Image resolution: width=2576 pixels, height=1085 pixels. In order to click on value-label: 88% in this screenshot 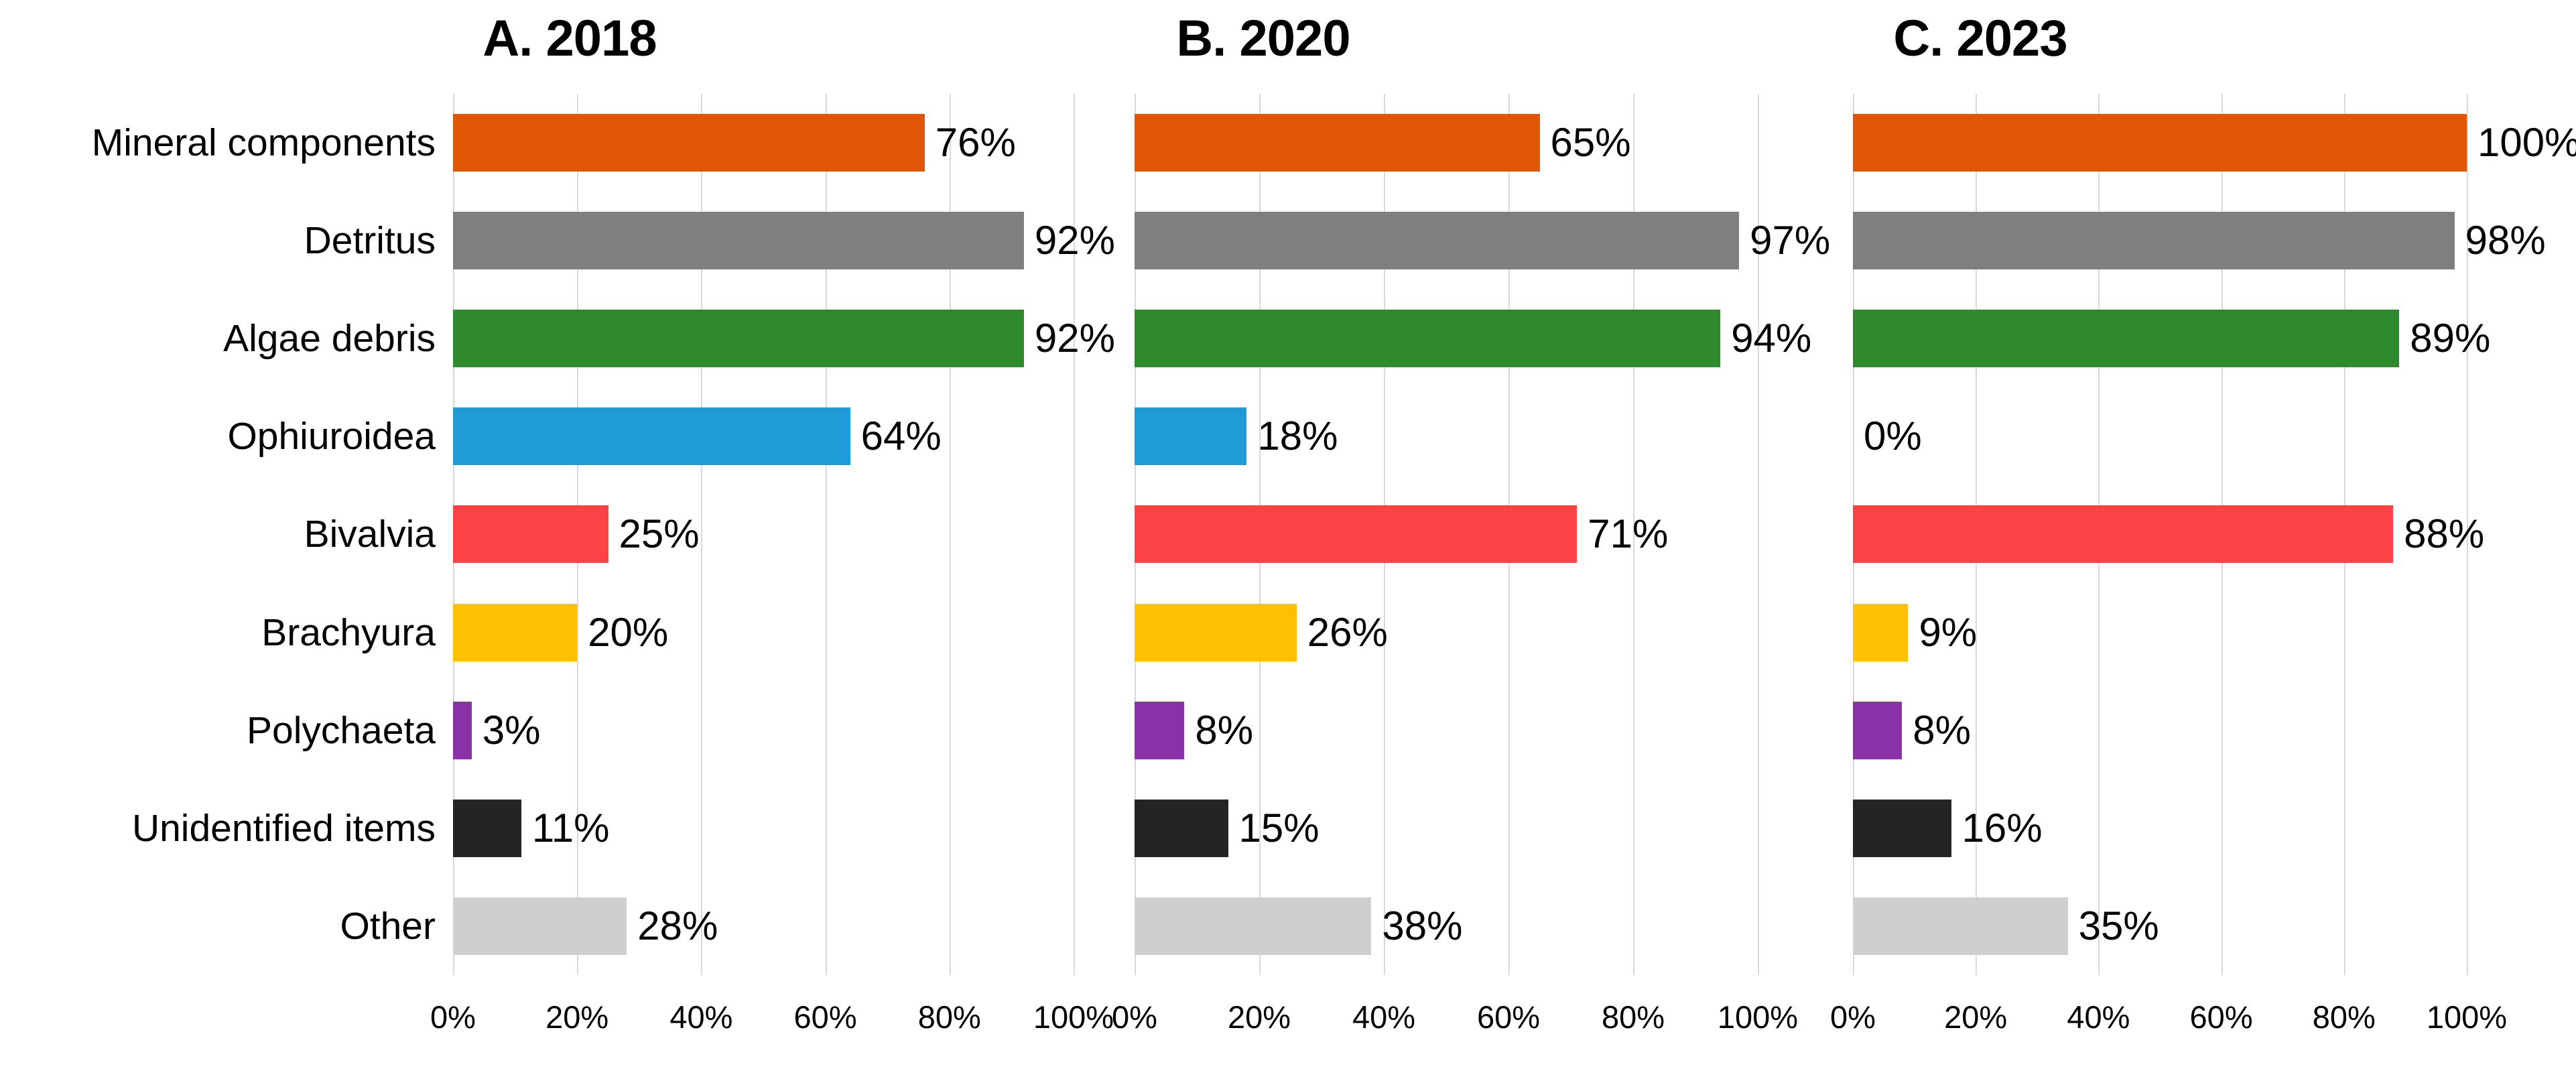, I will do `click(2444, 534)`.